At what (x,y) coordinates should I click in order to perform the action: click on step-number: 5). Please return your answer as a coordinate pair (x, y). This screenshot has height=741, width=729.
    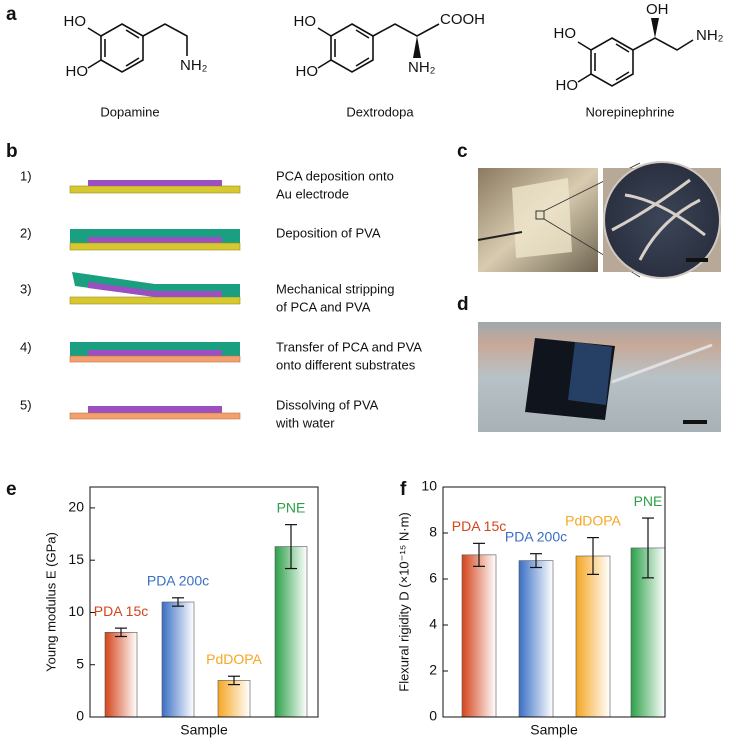
    Looking at the image, I should click on (26, 404).